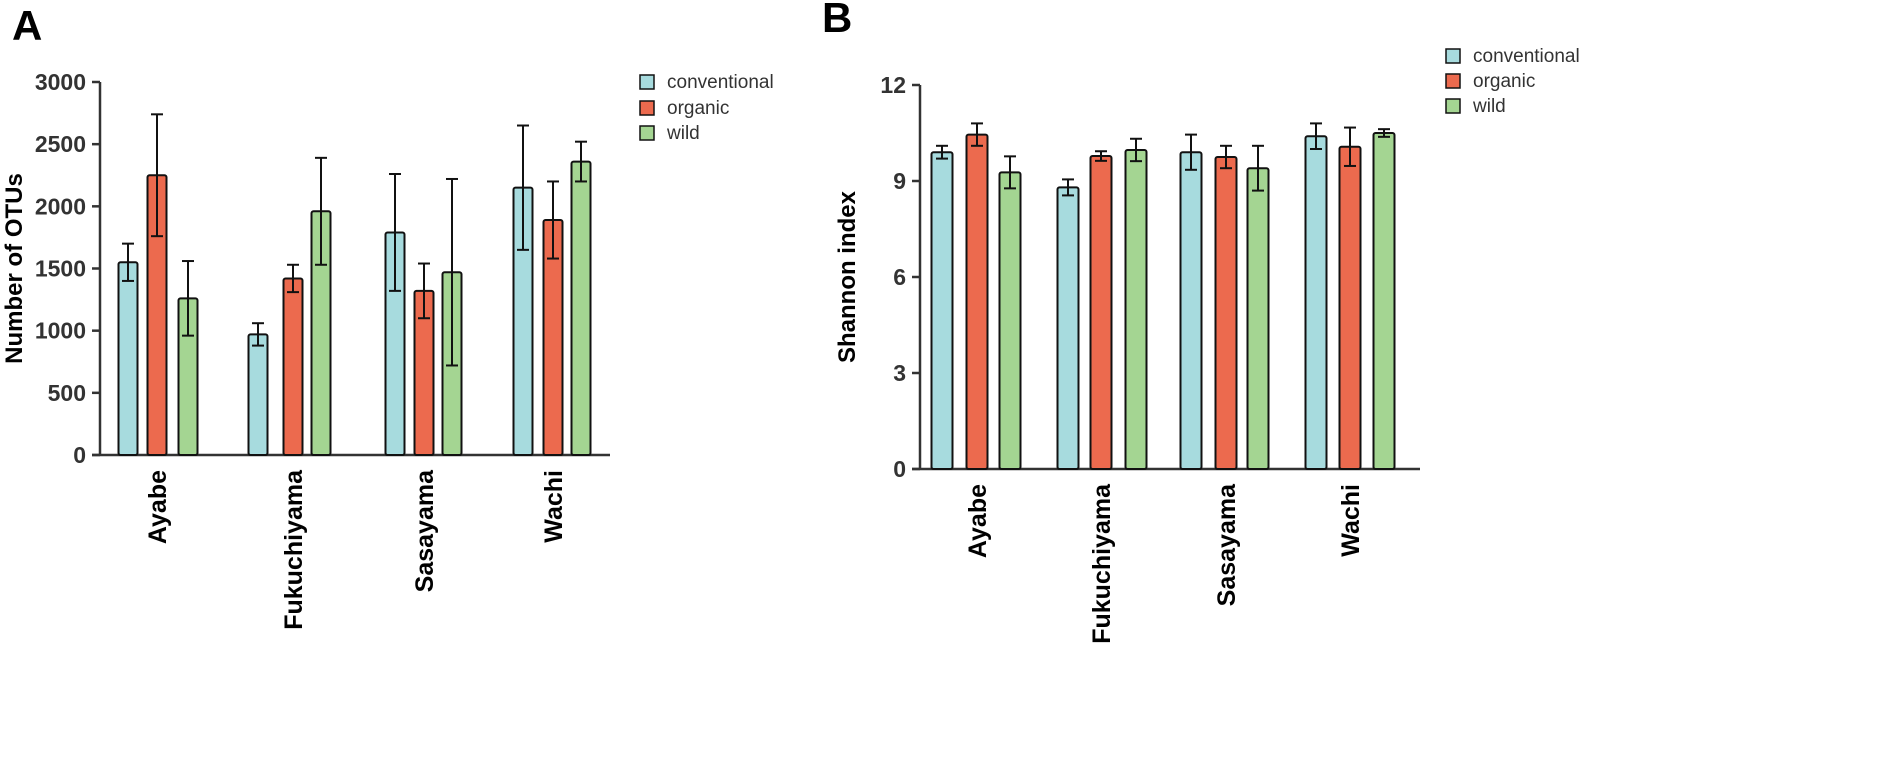 The height and width of the screenshot is (758, 1880). What do you see at coordinates (899, 181) in the screenshot?
I see `y-tick-label: 9` at bounding box center [899, 181].